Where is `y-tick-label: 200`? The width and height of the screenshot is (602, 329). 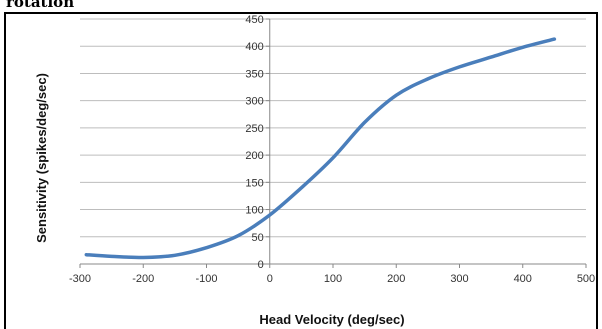
y-tick-label: 200 is located at coordinates (254, 156).